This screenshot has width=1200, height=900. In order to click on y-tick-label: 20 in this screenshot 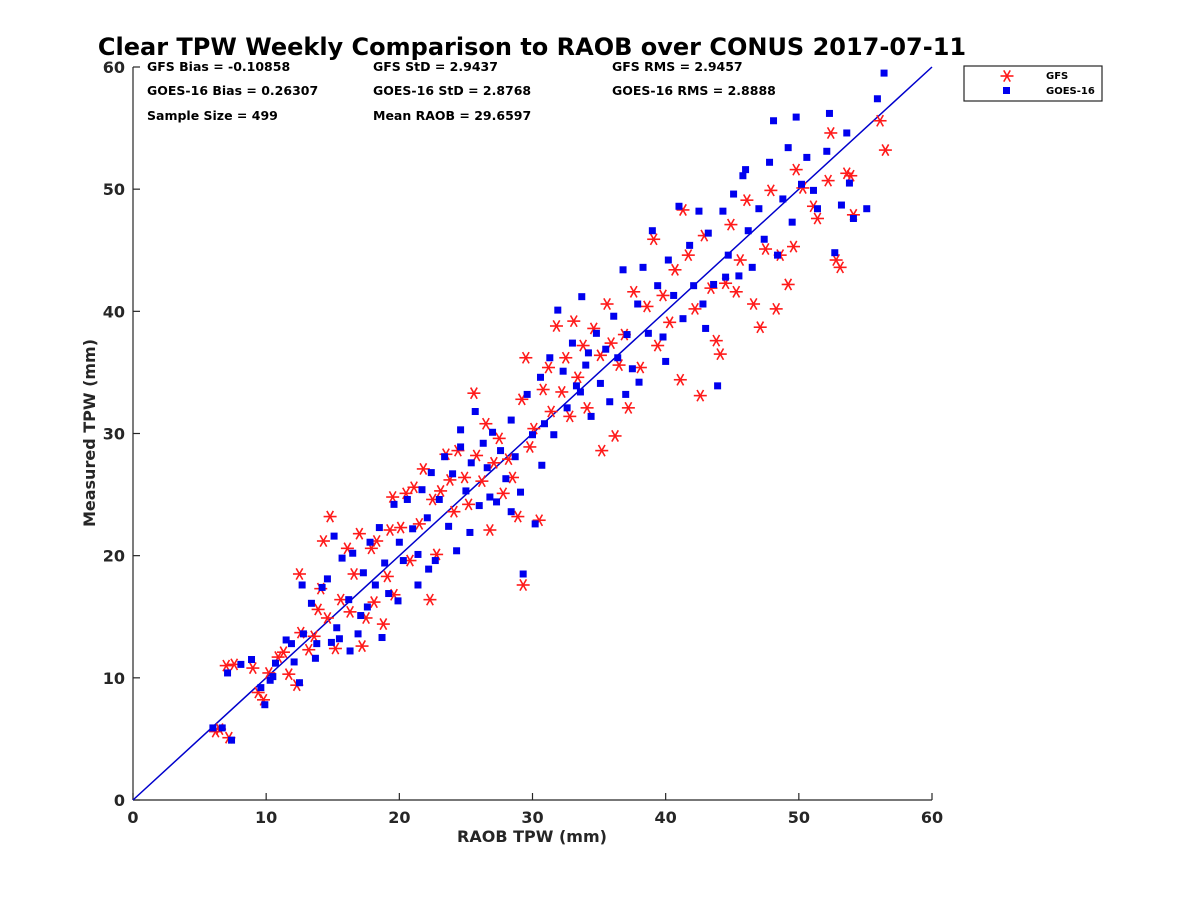, I will do `click(114, 556)`.